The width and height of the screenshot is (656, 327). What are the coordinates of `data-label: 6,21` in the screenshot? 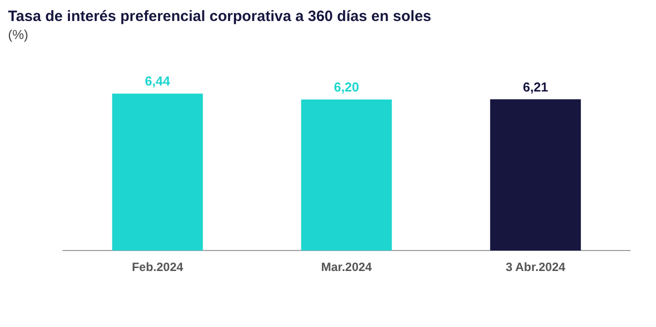 It's located at (535, 86).